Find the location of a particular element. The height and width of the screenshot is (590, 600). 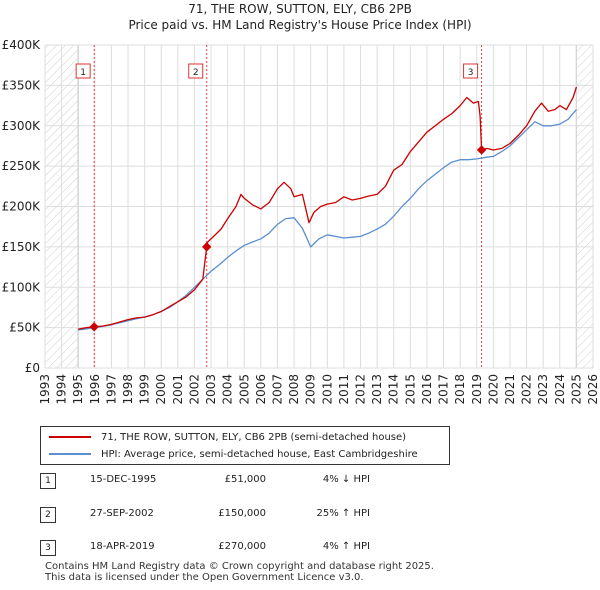

transaction-number: 3 is located at coordinates (48, 548).